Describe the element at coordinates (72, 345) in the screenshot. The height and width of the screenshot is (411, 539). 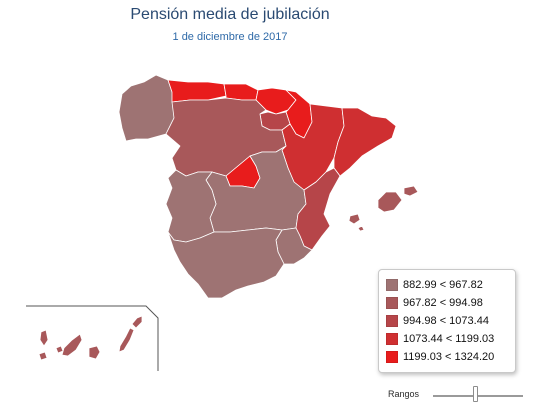
I see `region-canarias-tenerife` at that location.